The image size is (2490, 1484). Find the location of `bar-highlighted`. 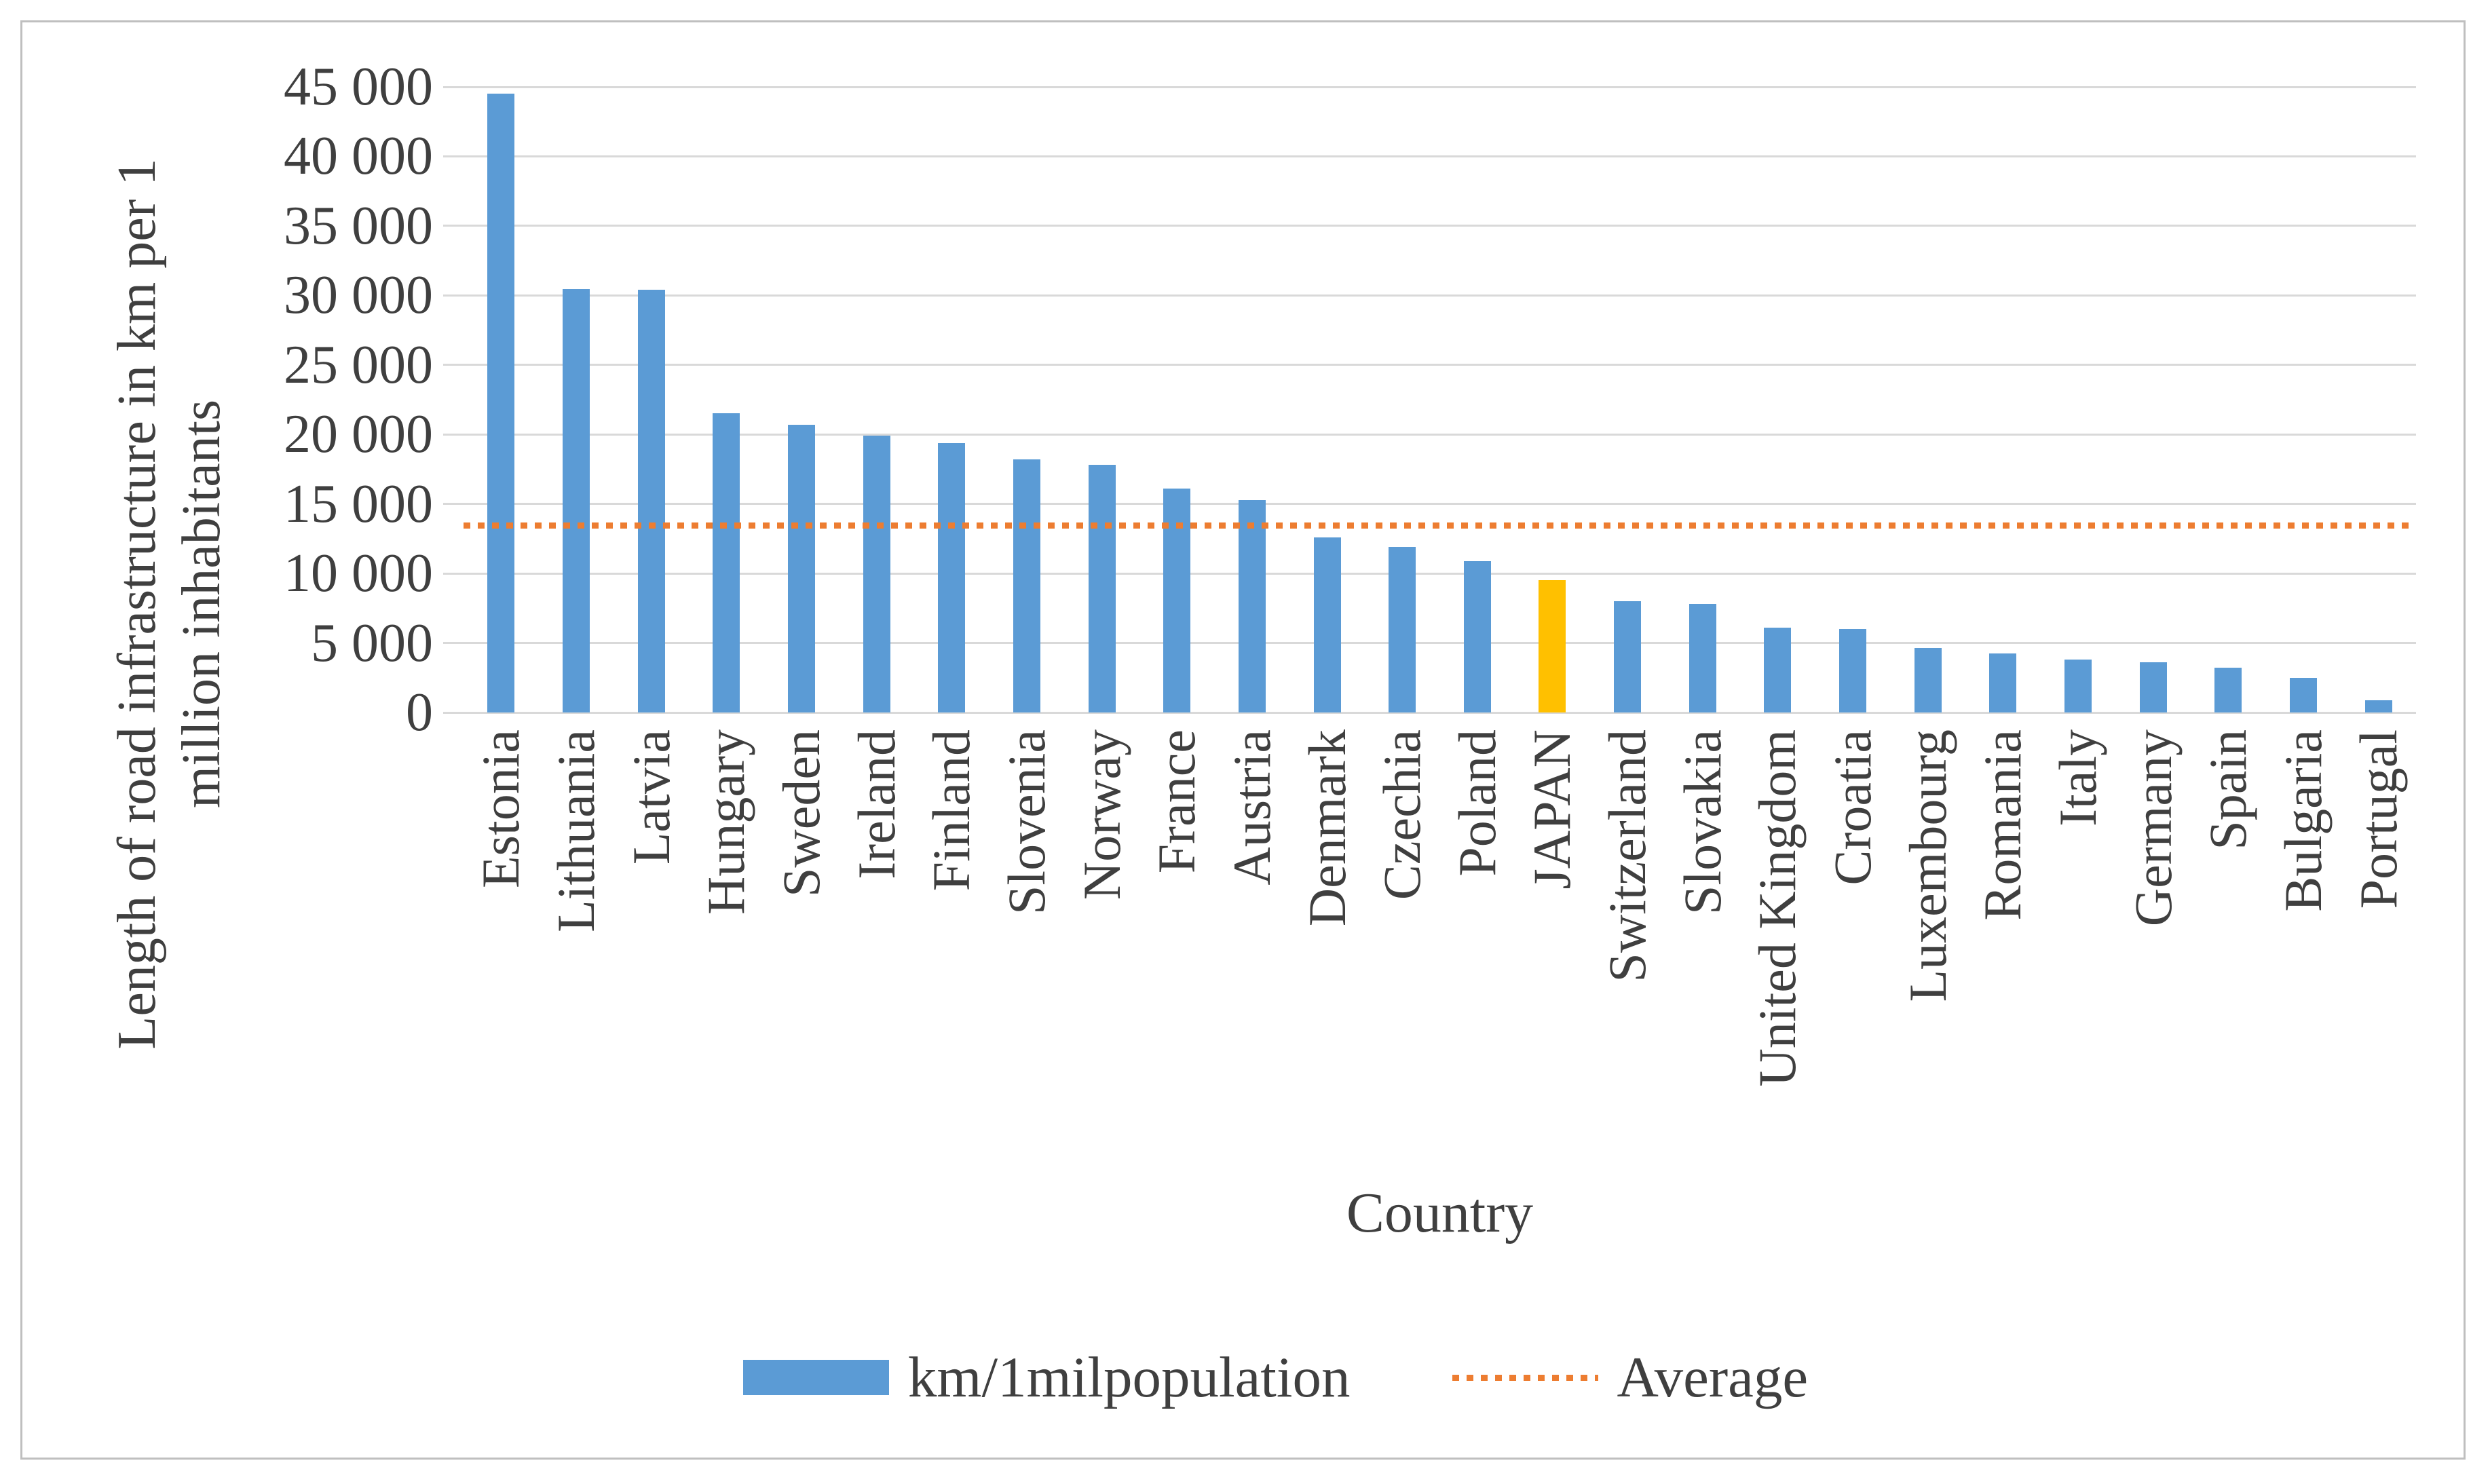

bar-highlighted is located at coordinates (1553, 646).